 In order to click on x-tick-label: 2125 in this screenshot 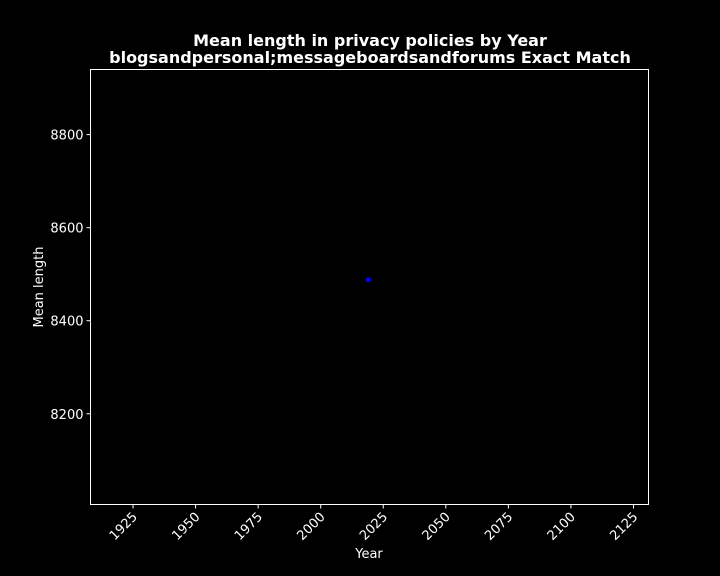, I will do `click(624, 527)`.